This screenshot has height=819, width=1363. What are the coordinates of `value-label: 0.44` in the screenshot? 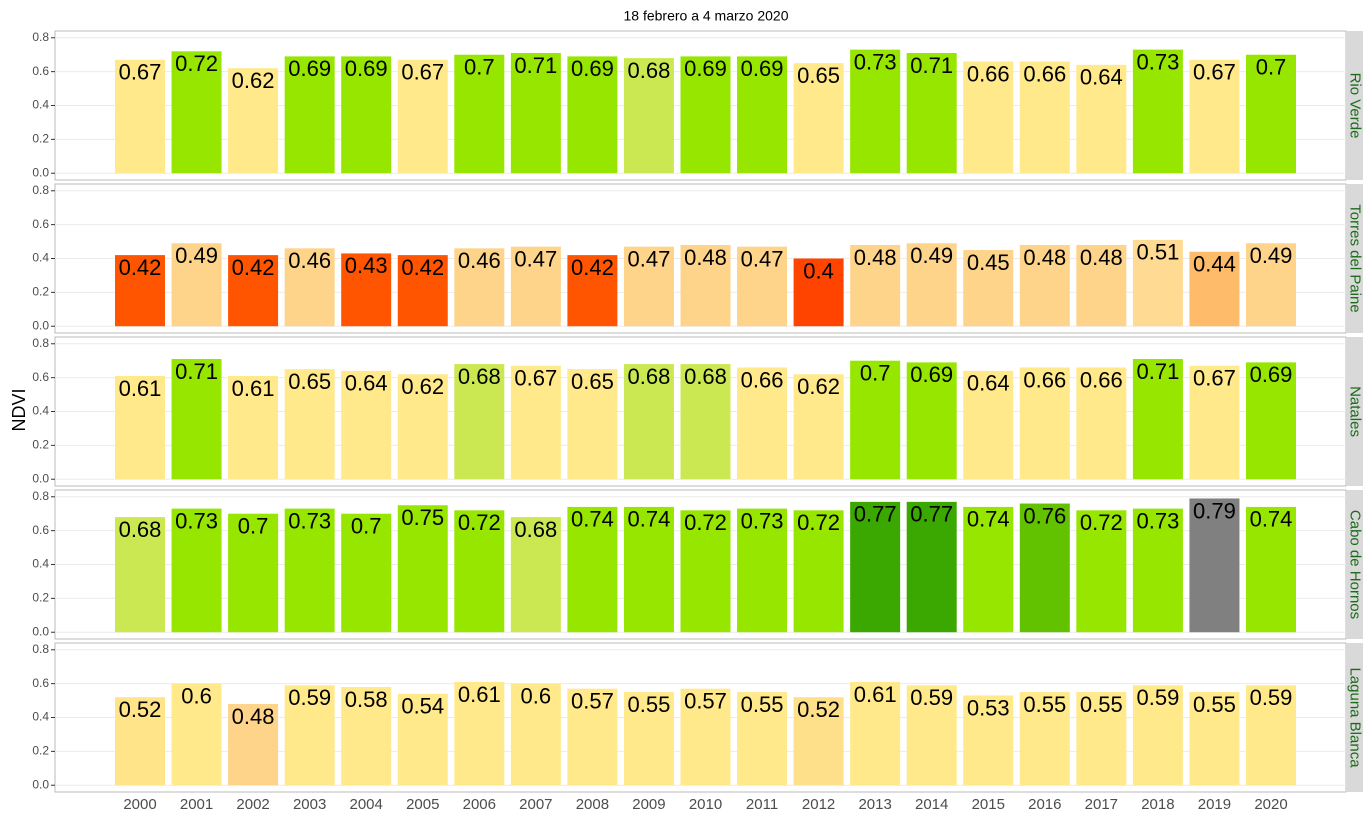 It's located at (1214, 264).